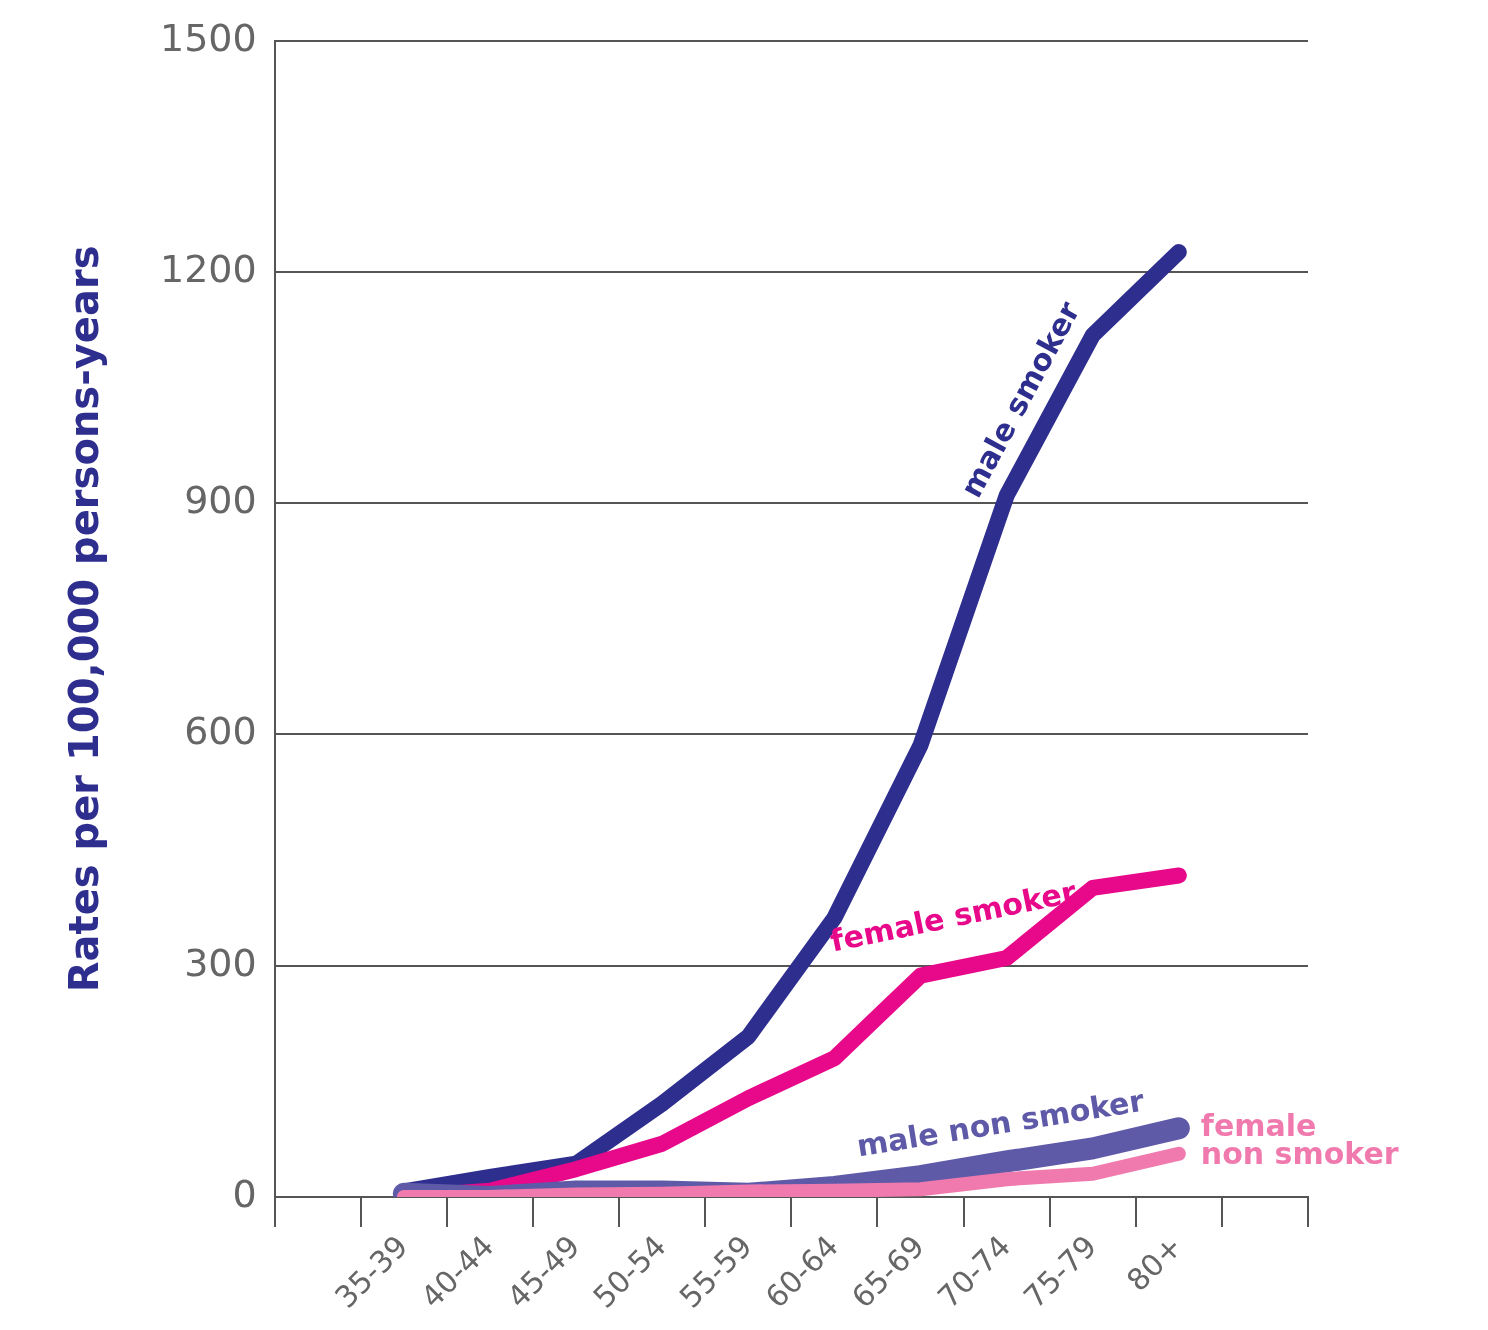  Describe the element at coordinates (220, 731) in the screenshot. I see `y-tick-label: 600` at that location.